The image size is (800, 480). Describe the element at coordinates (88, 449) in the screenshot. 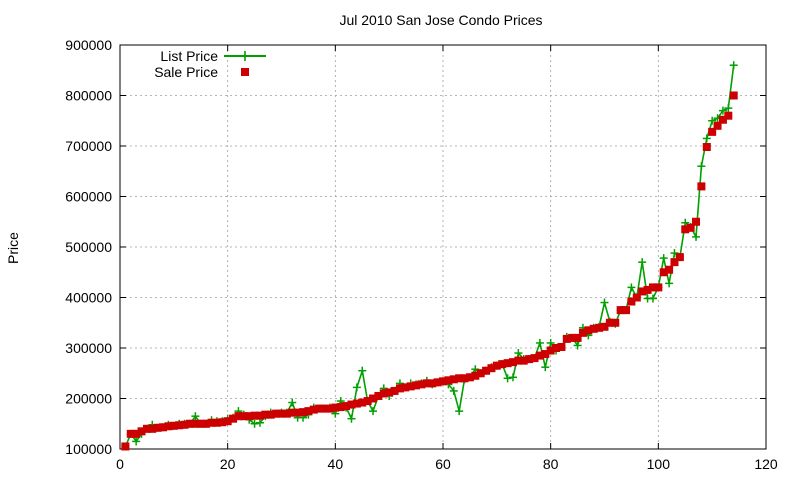

I see `y-tick-label: 100000` at that location.